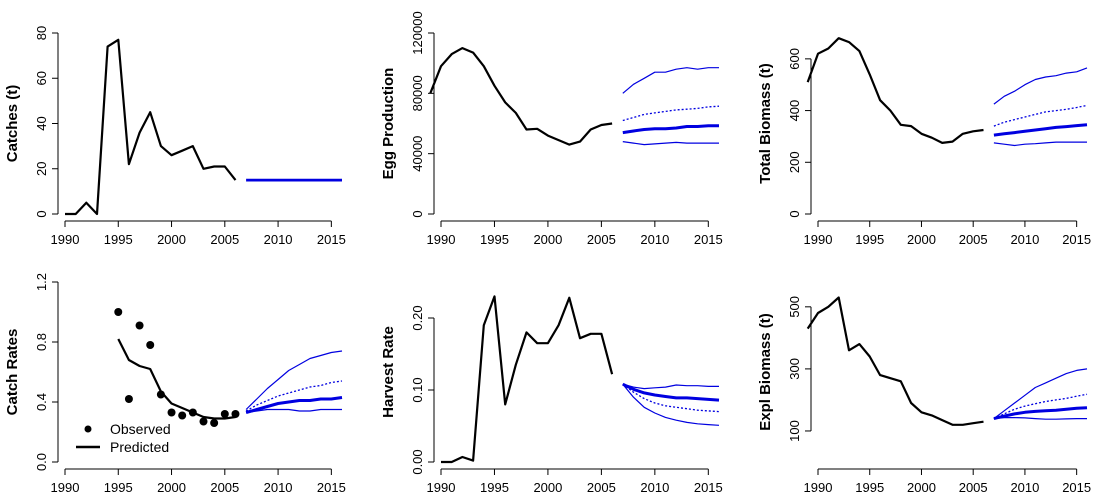  I want to click on y-tick-label: 40000, so click(417, 154).